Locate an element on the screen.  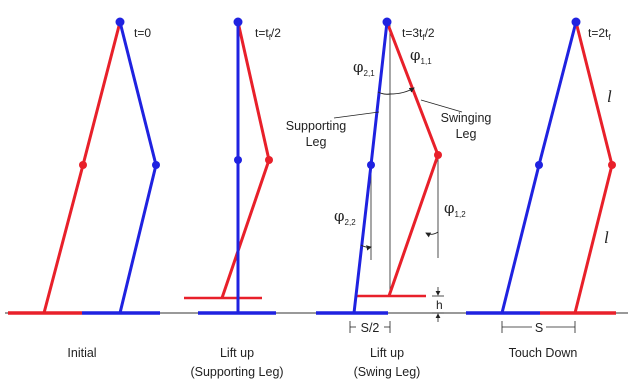
time-label: t=3tf/2 is located at coordinates (418, 34).